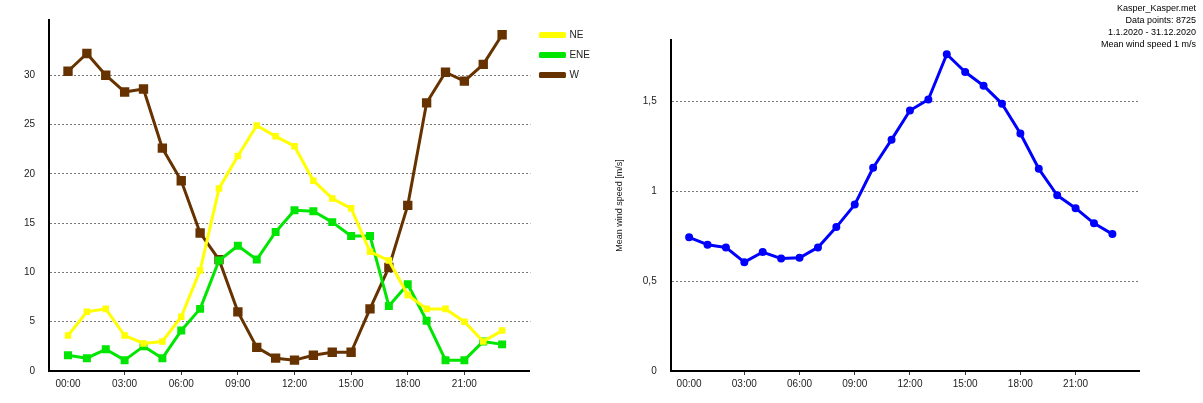 This screenshot has height=403, width=1203. What do you see at coordinates (1155, 8) in the screenshot?
I see `text: Kasper_Kasper.met` at bounding box center [1155, 8].